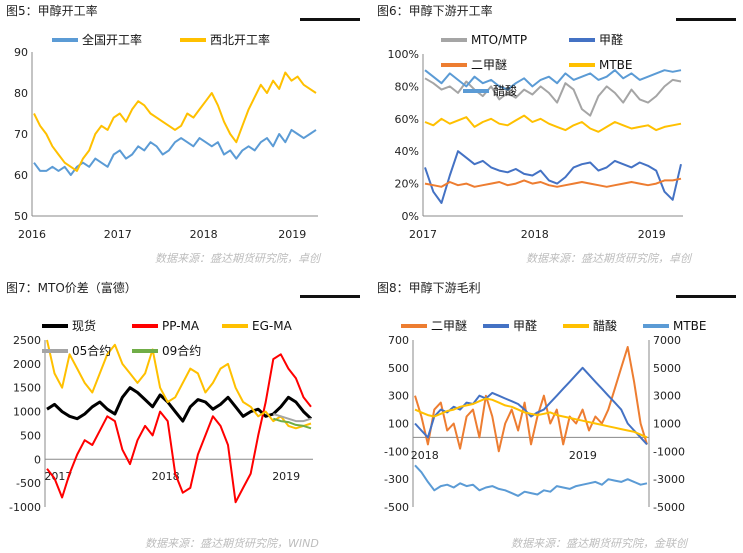 The width and height of the screenshot is (743, 553). What do you see at coordinates (410, 216) in the screenshot?
I see `y-tick-label: 0%` at bounding box center [410, 216].